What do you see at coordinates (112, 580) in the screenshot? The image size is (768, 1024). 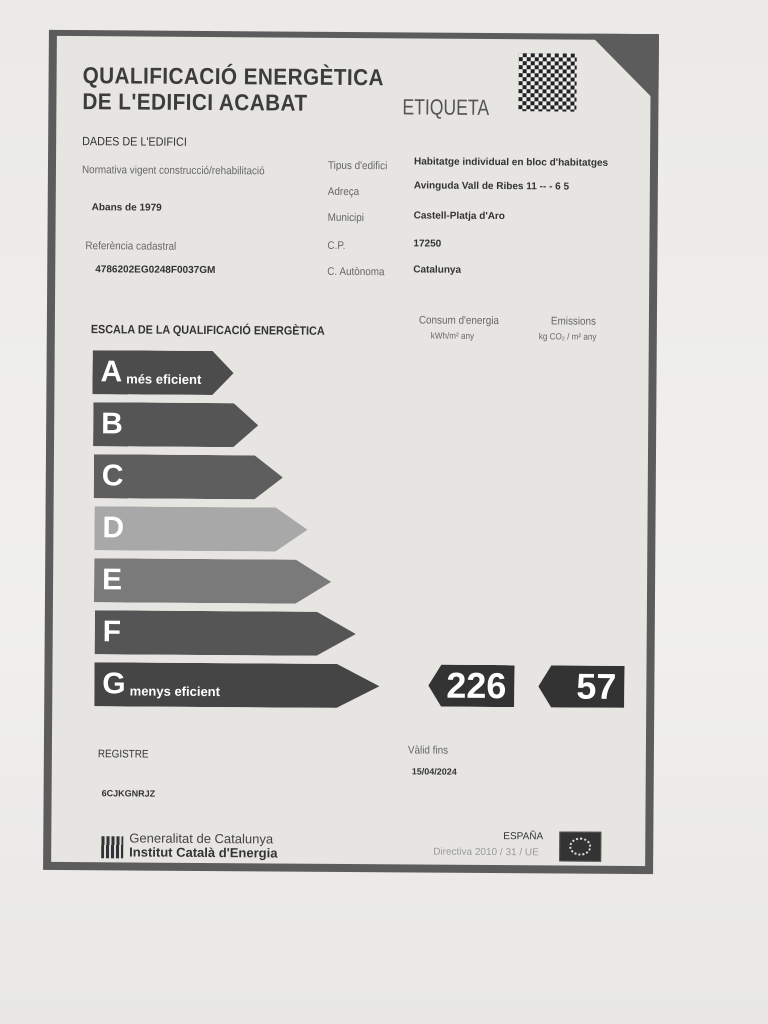 I see `class-letter: E` at bounding box center [112, 580].